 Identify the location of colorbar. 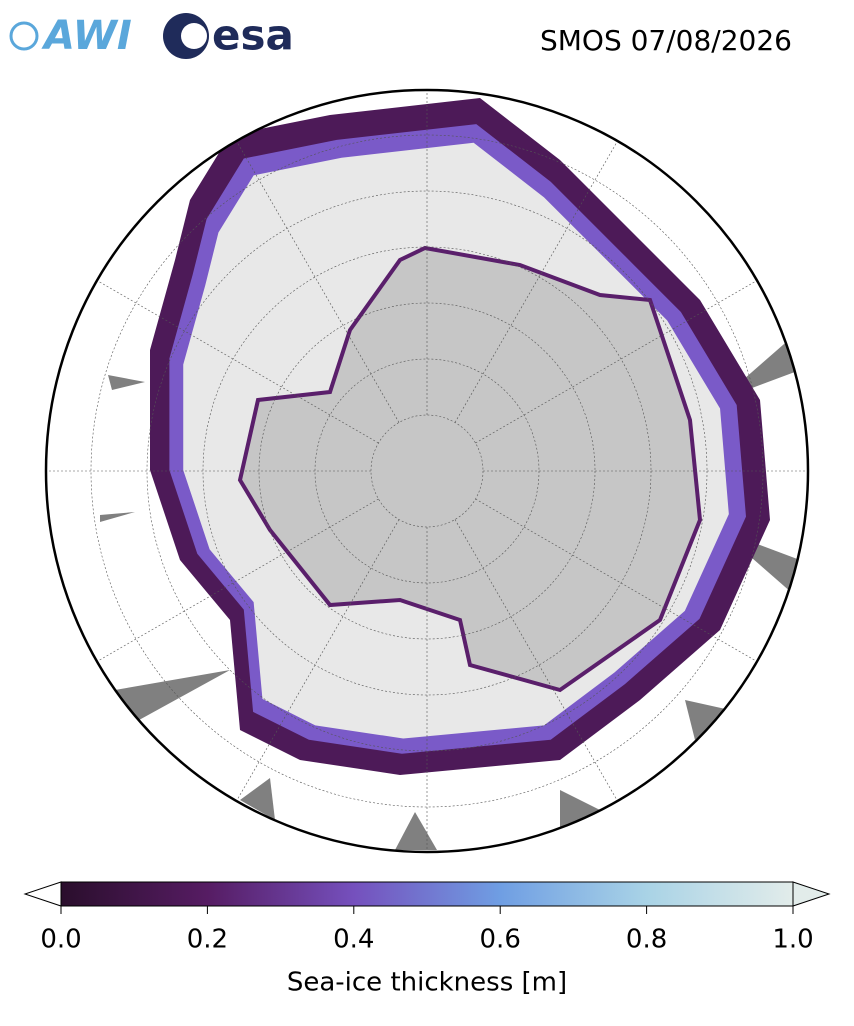
(427, 894).